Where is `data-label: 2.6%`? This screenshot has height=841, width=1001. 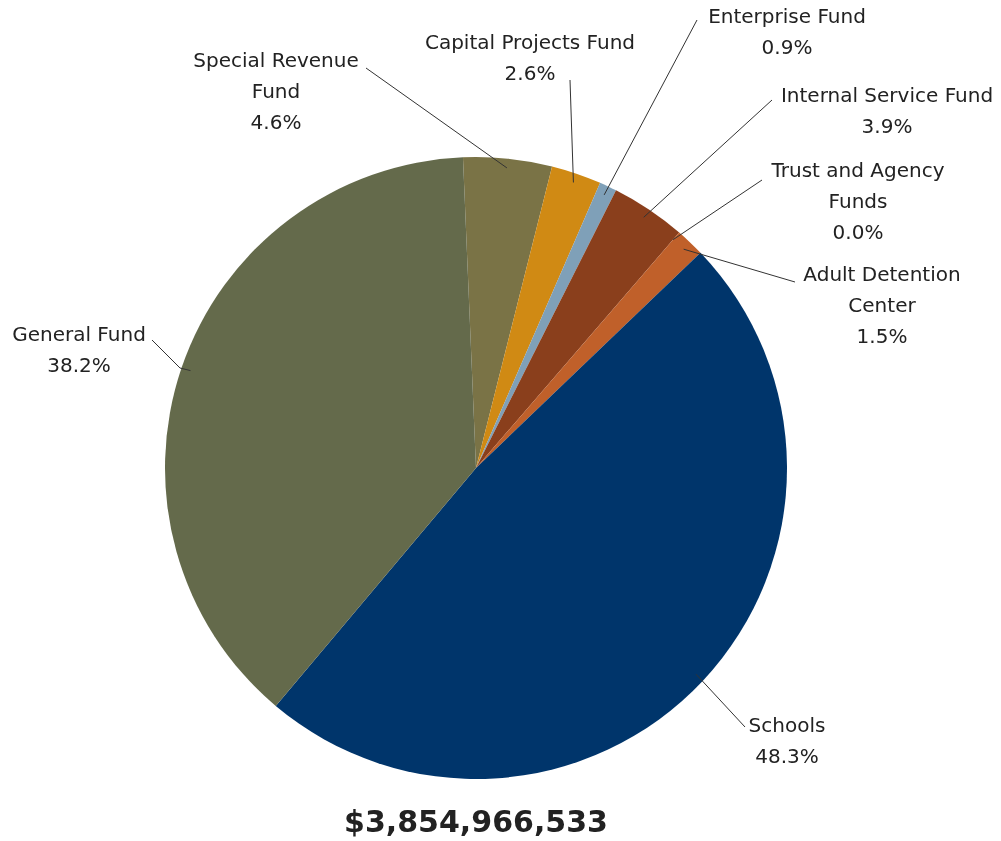
data-label: 2.6% is located at coordinates (530, 73).